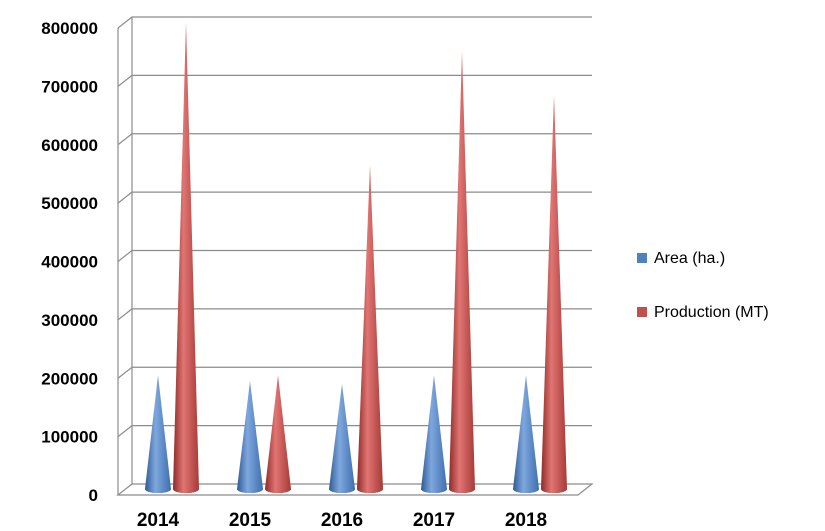 The height and width of the screenshot is (531, 825). What do you see at coordinates (250, 520) in the screenshot?
I see `x-tick-label: 2015` at bounding box center [250, 520].